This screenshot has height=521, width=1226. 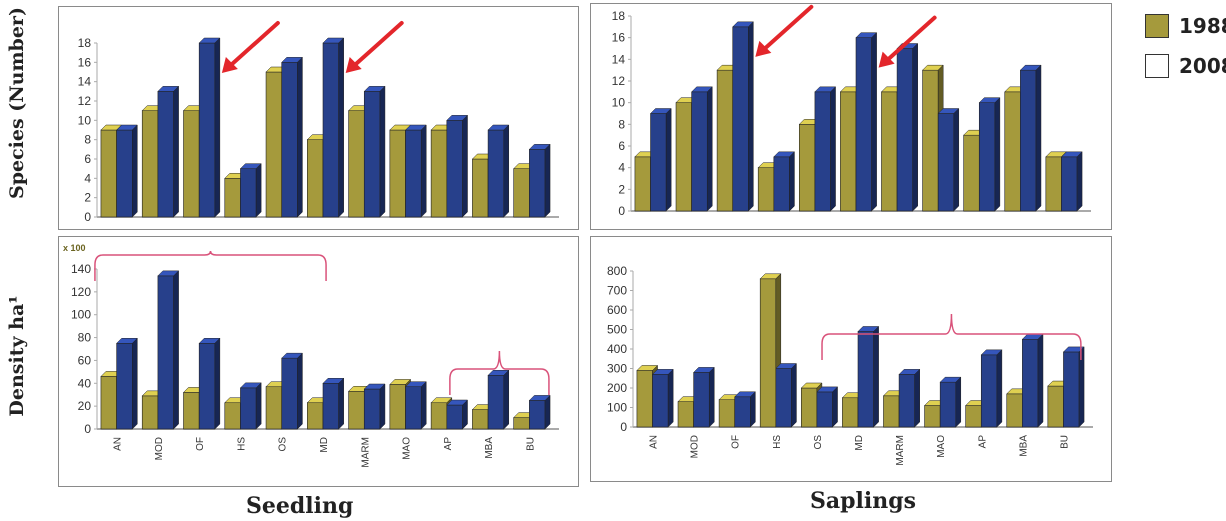 What do you see at coordinates (617, 349) in the screenshot?
I see `y-tick-label: 400` at bounding box center [617, 349].